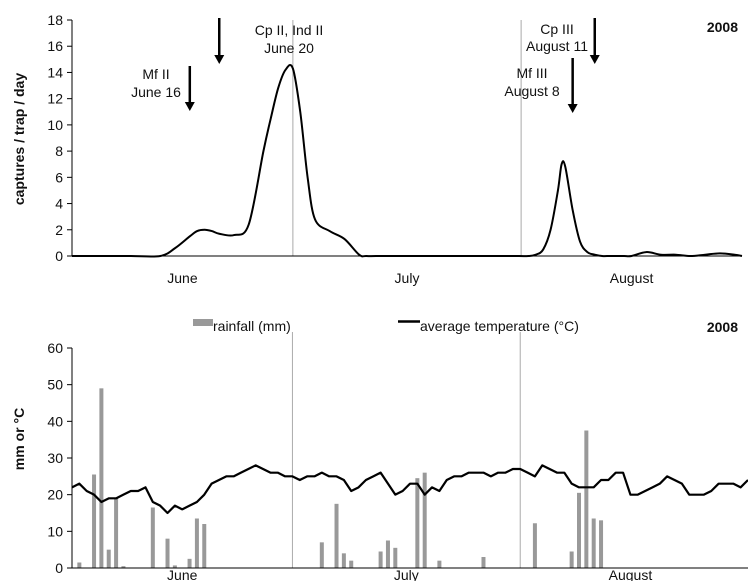 The image size is (748, 581). What do you see at coordinates (722, 327) in the screenshot?
I see `bottom-chart-year-label: 2008` at bounding box center [722, 327].